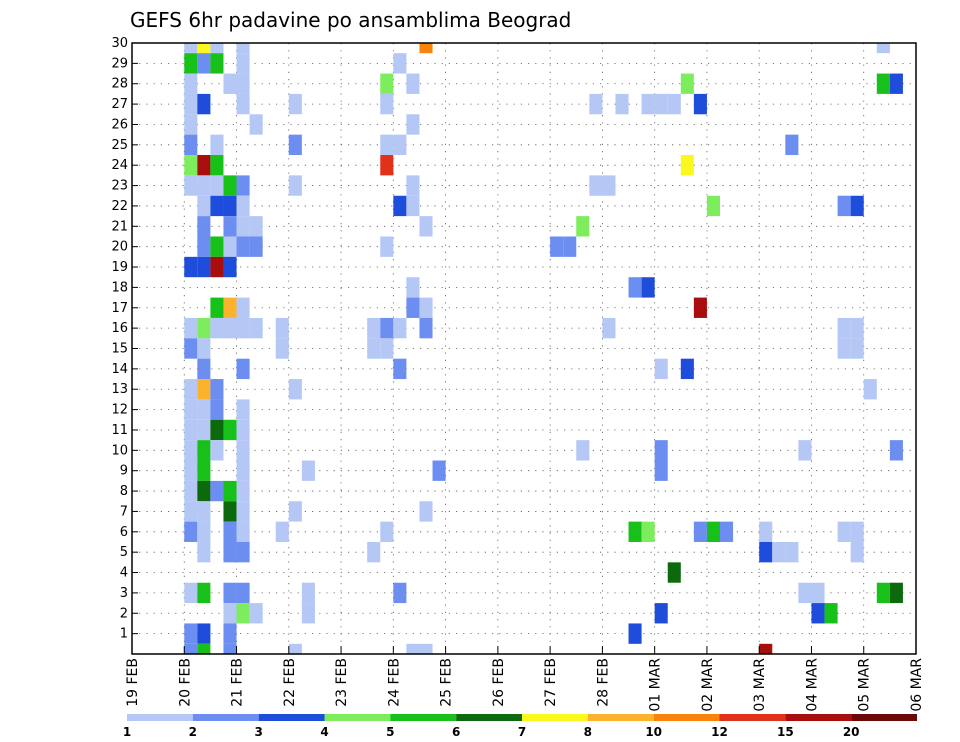 Image resolution: width=960 pixels, height=742 pixels. What do you see at coordinates (760, 685) in the screenshot?
I see `x-tick-label: 03 MAR` at bounding box center [760, 685].